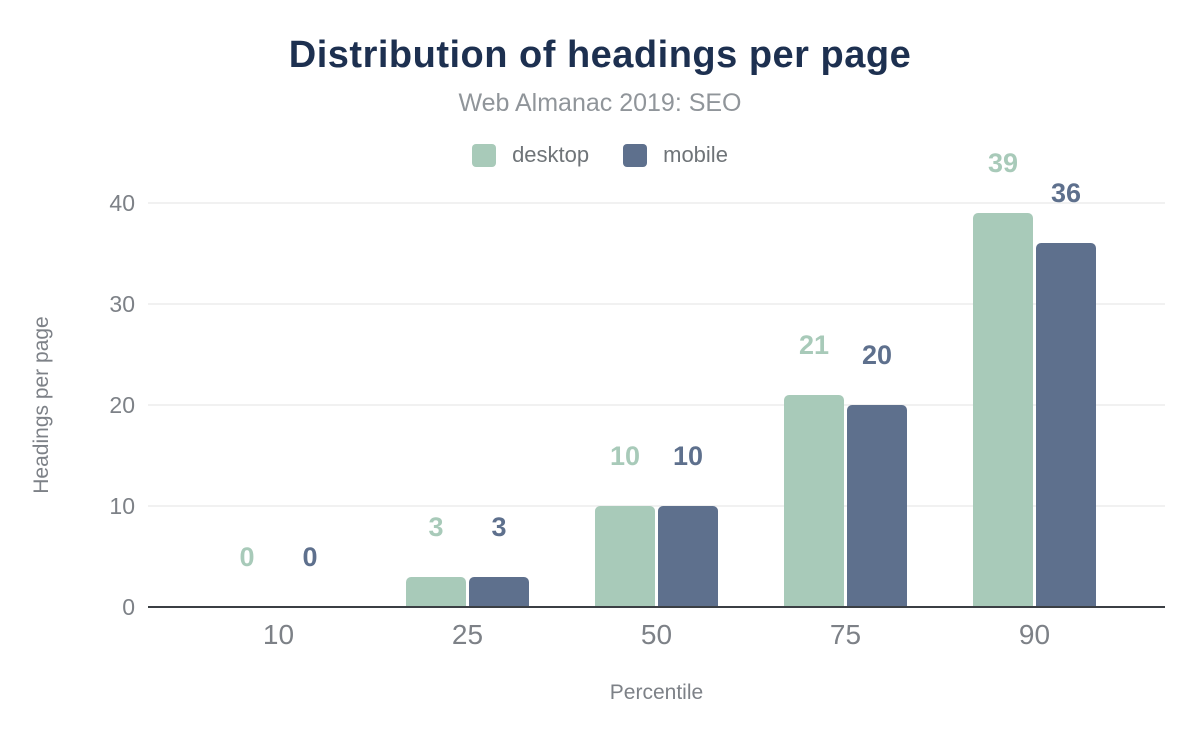 This screenshot has height=742, width=1200. Describe the element at coordinates (499, 526) in the screenshot. I see `bar-value-mobile-p25: 3` at that location.